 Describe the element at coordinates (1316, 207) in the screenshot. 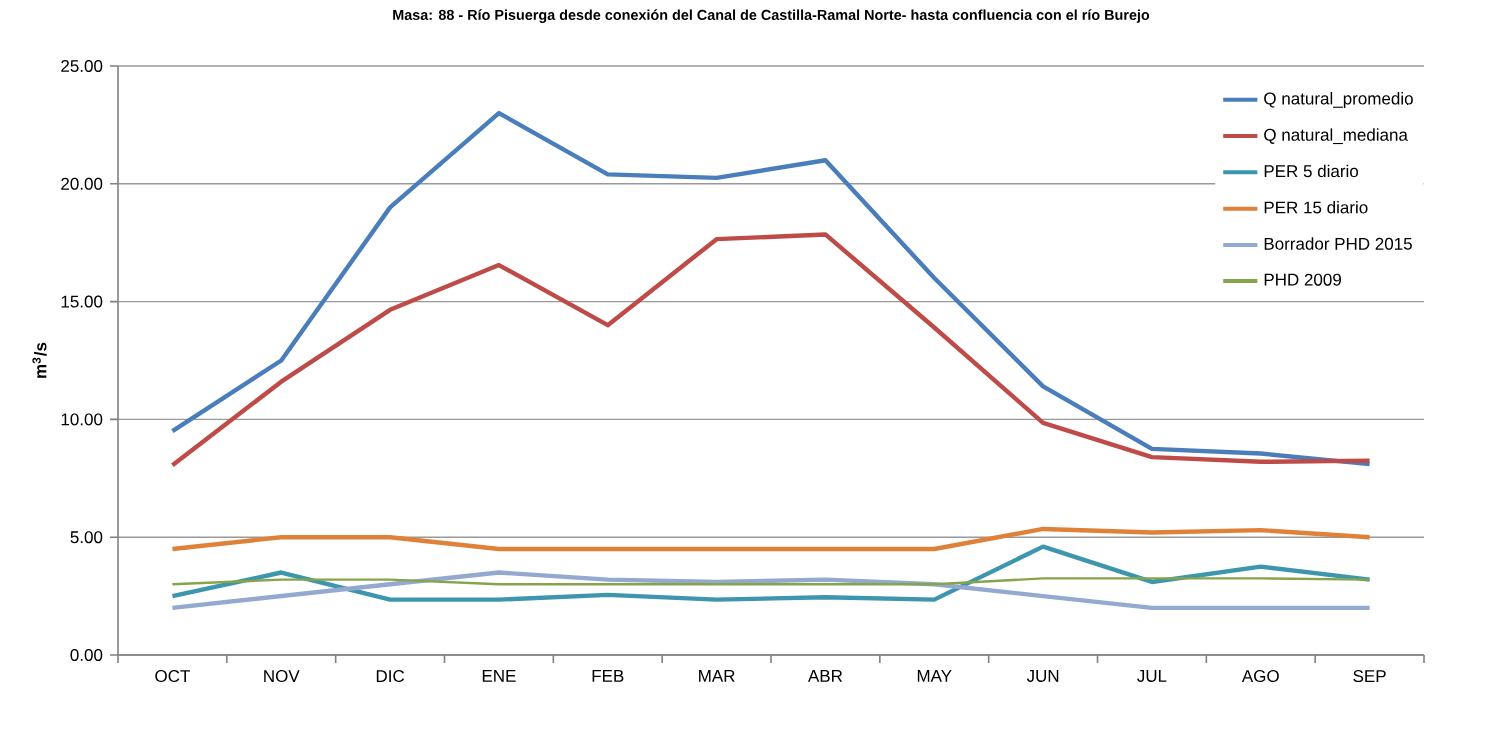

I see `legend-label: PER 15 diario` at that location.